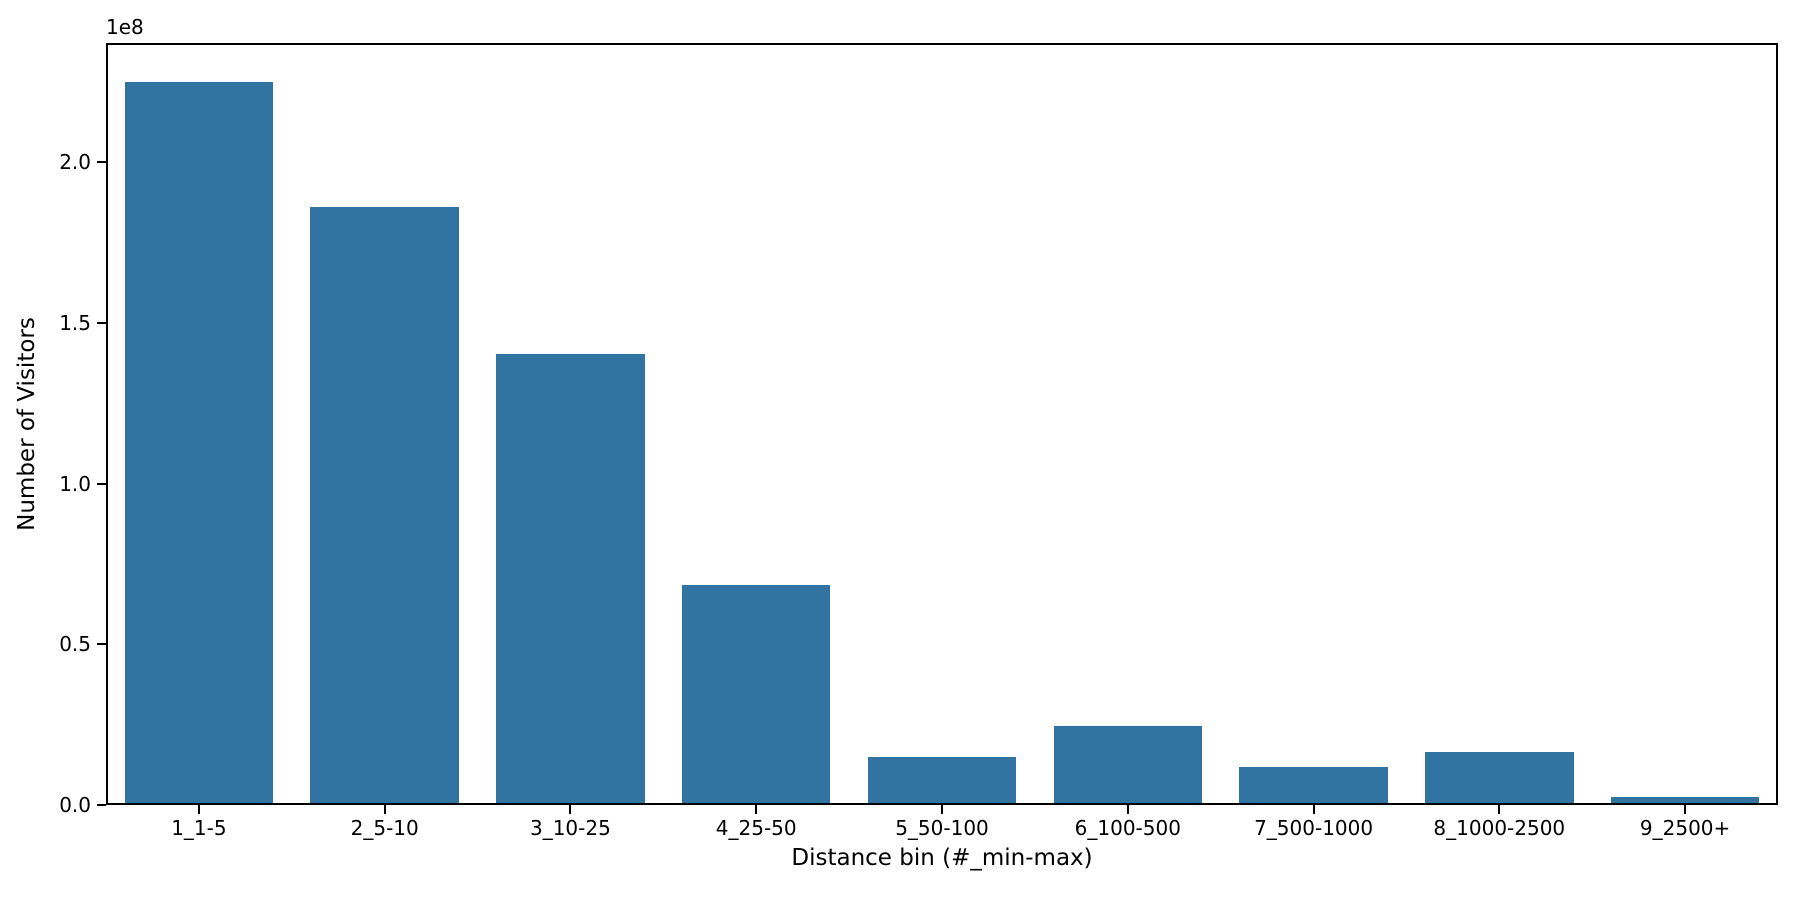  What do you see at coordinates (1127, 828) in the screenshot?
I see `x-tick-label: 6_100-500` at bounding box center [1127, 828].